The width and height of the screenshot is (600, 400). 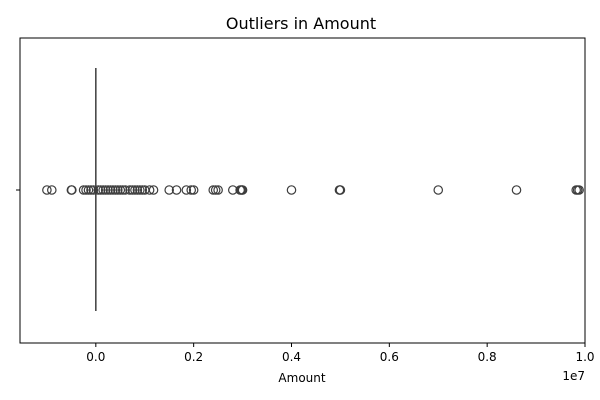 What do you see at coordinates (301, 378) in the screenshot?
I see `x-axis-label: Amount` at bounding box center [301, 378].